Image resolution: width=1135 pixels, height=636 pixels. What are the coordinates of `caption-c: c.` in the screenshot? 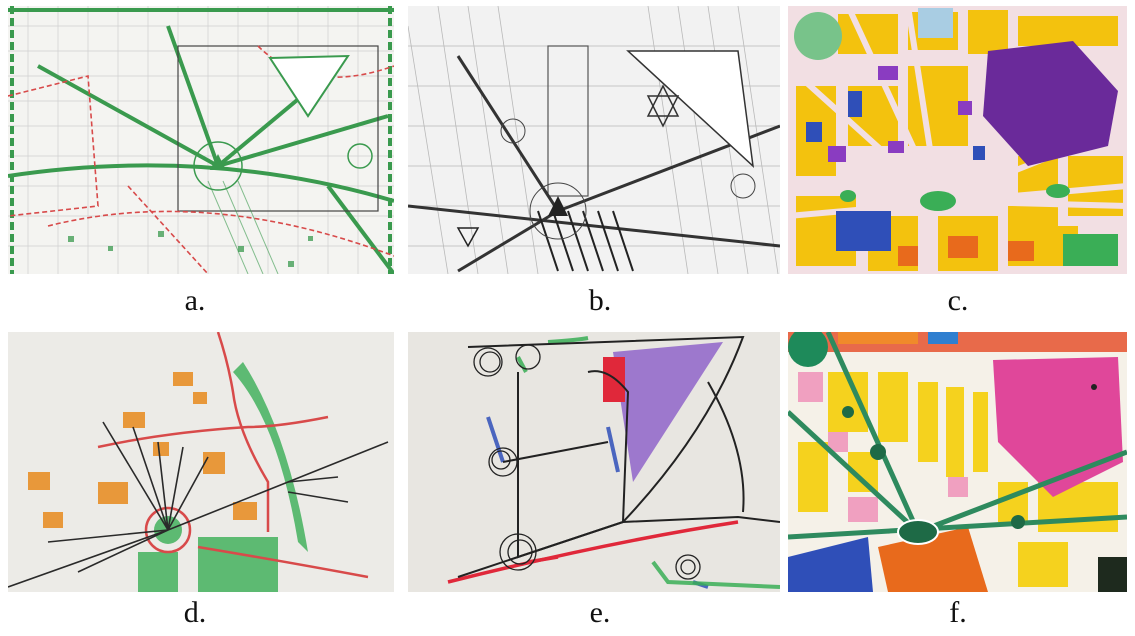 It's located at (958, 300).